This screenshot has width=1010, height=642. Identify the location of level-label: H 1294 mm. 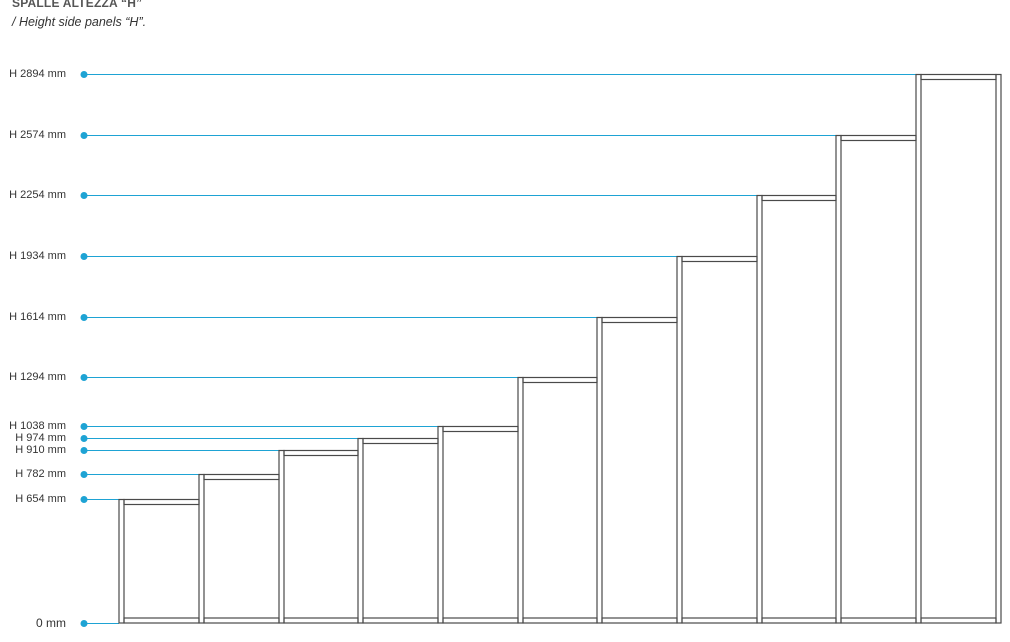
(37, 377).